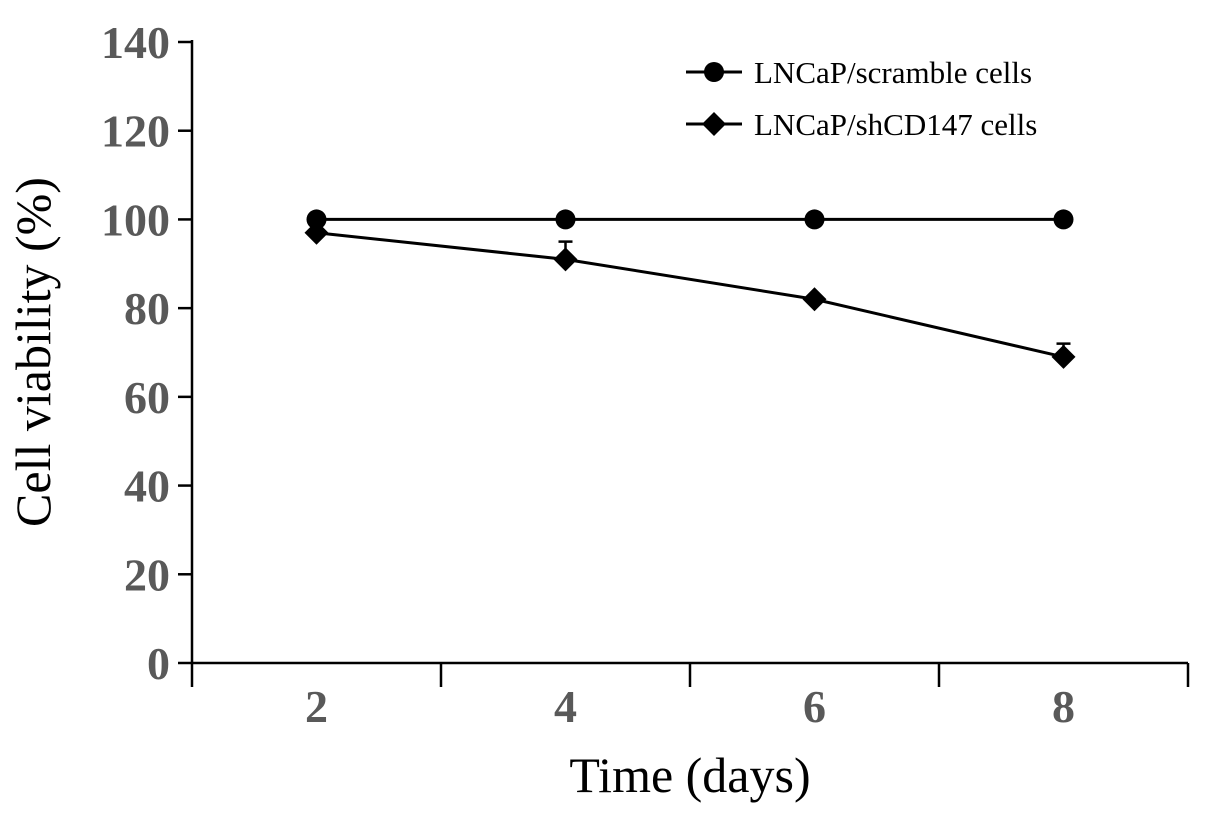 The image size is (1205, 821). I want to click on y-tick-label-20: 20, so click(147, 574).